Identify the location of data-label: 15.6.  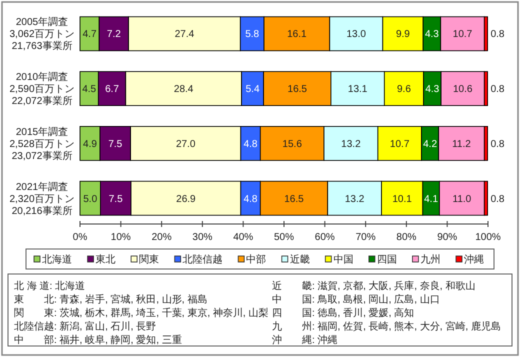
(292, 144).